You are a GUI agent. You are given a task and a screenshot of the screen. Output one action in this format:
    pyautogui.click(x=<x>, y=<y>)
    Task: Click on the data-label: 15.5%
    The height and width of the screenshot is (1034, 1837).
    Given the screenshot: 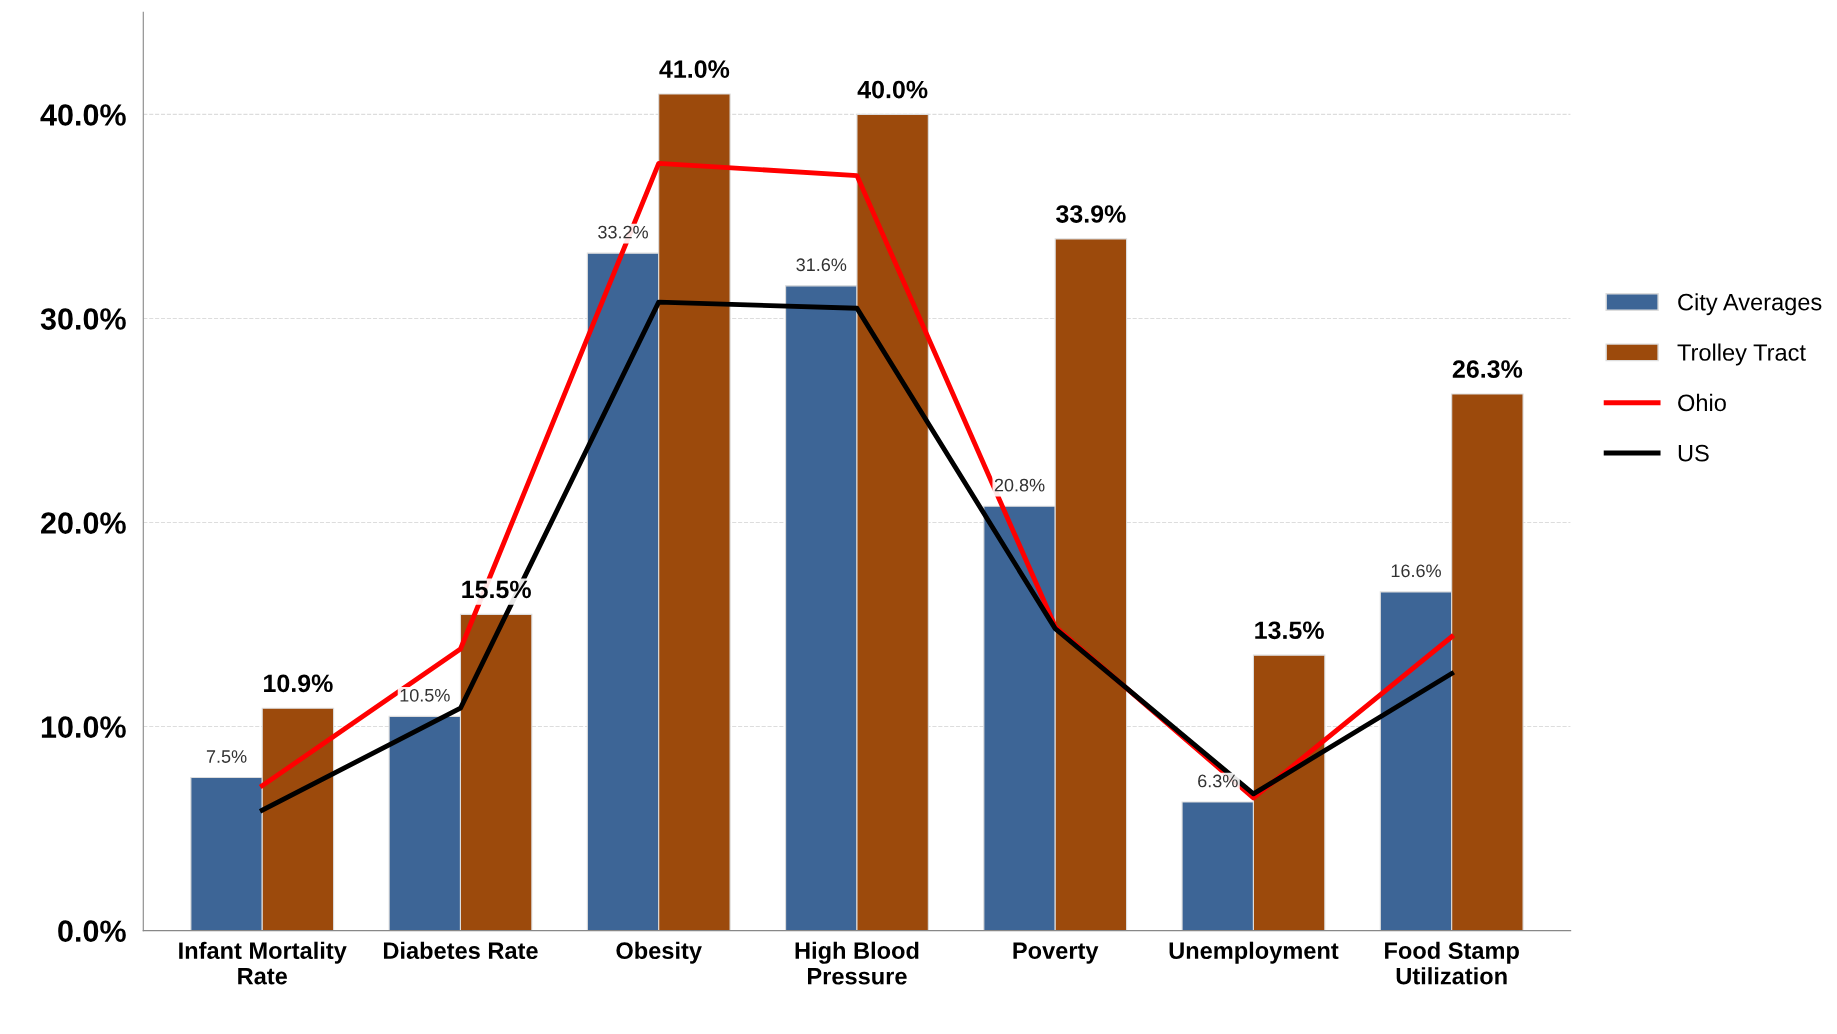 What is the action you would take?
    pyautogui.click(x=496, y=589)
    